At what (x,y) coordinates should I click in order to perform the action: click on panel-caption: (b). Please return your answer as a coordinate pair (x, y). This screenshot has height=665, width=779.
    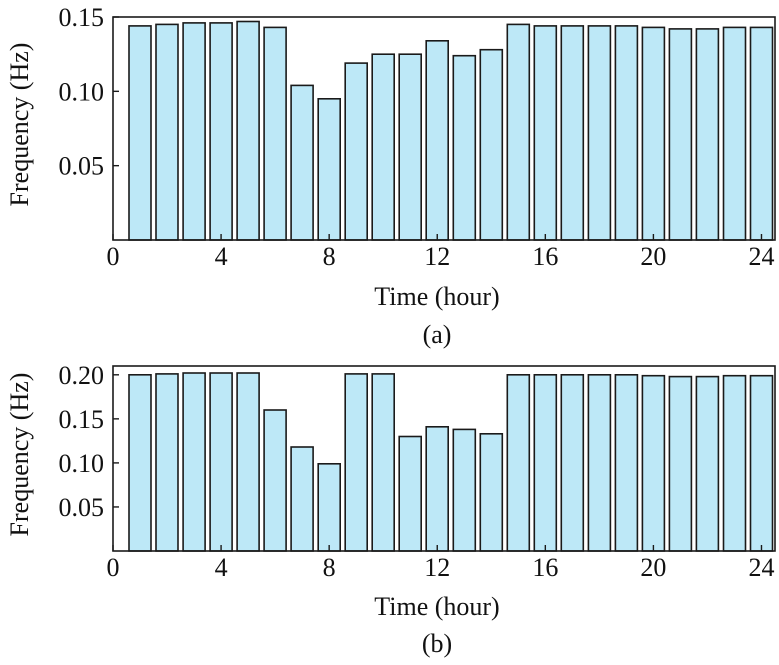
    Looking at the image, I should click on (437, 643).